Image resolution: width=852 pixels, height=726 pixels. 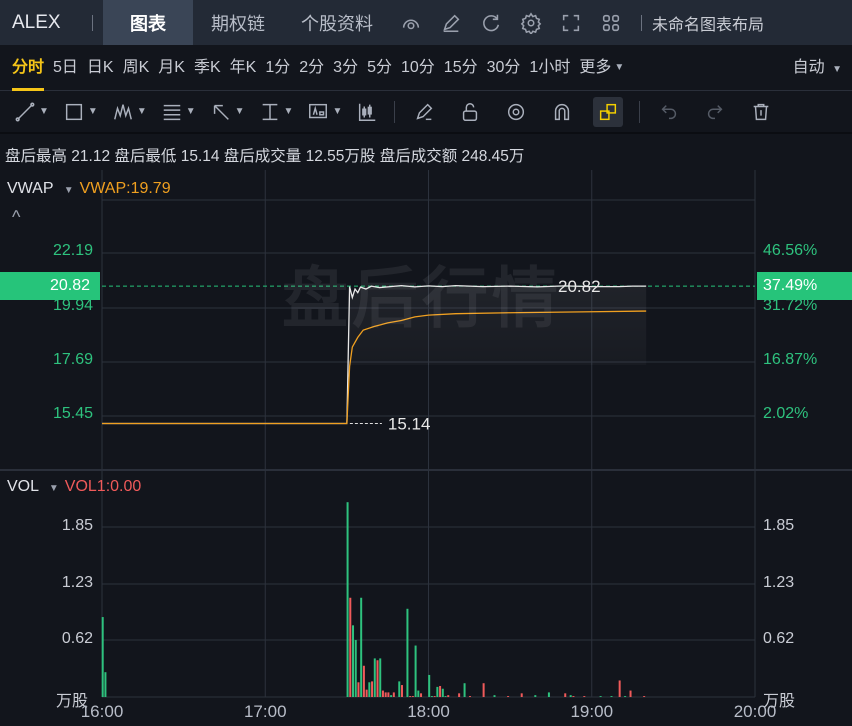 What do you see at coordinates (470, 112) in the screenshot?
I see `lock-button` at bounding box center [470, 112].